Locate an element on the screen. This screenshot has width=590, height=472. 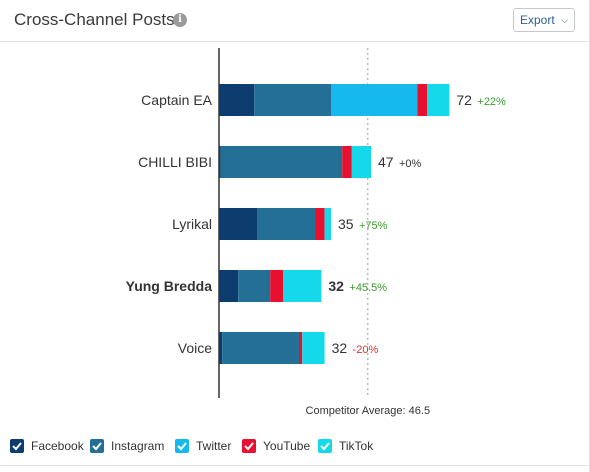
change-label-captain-ea: +22% is located at coordinates (491, 102).